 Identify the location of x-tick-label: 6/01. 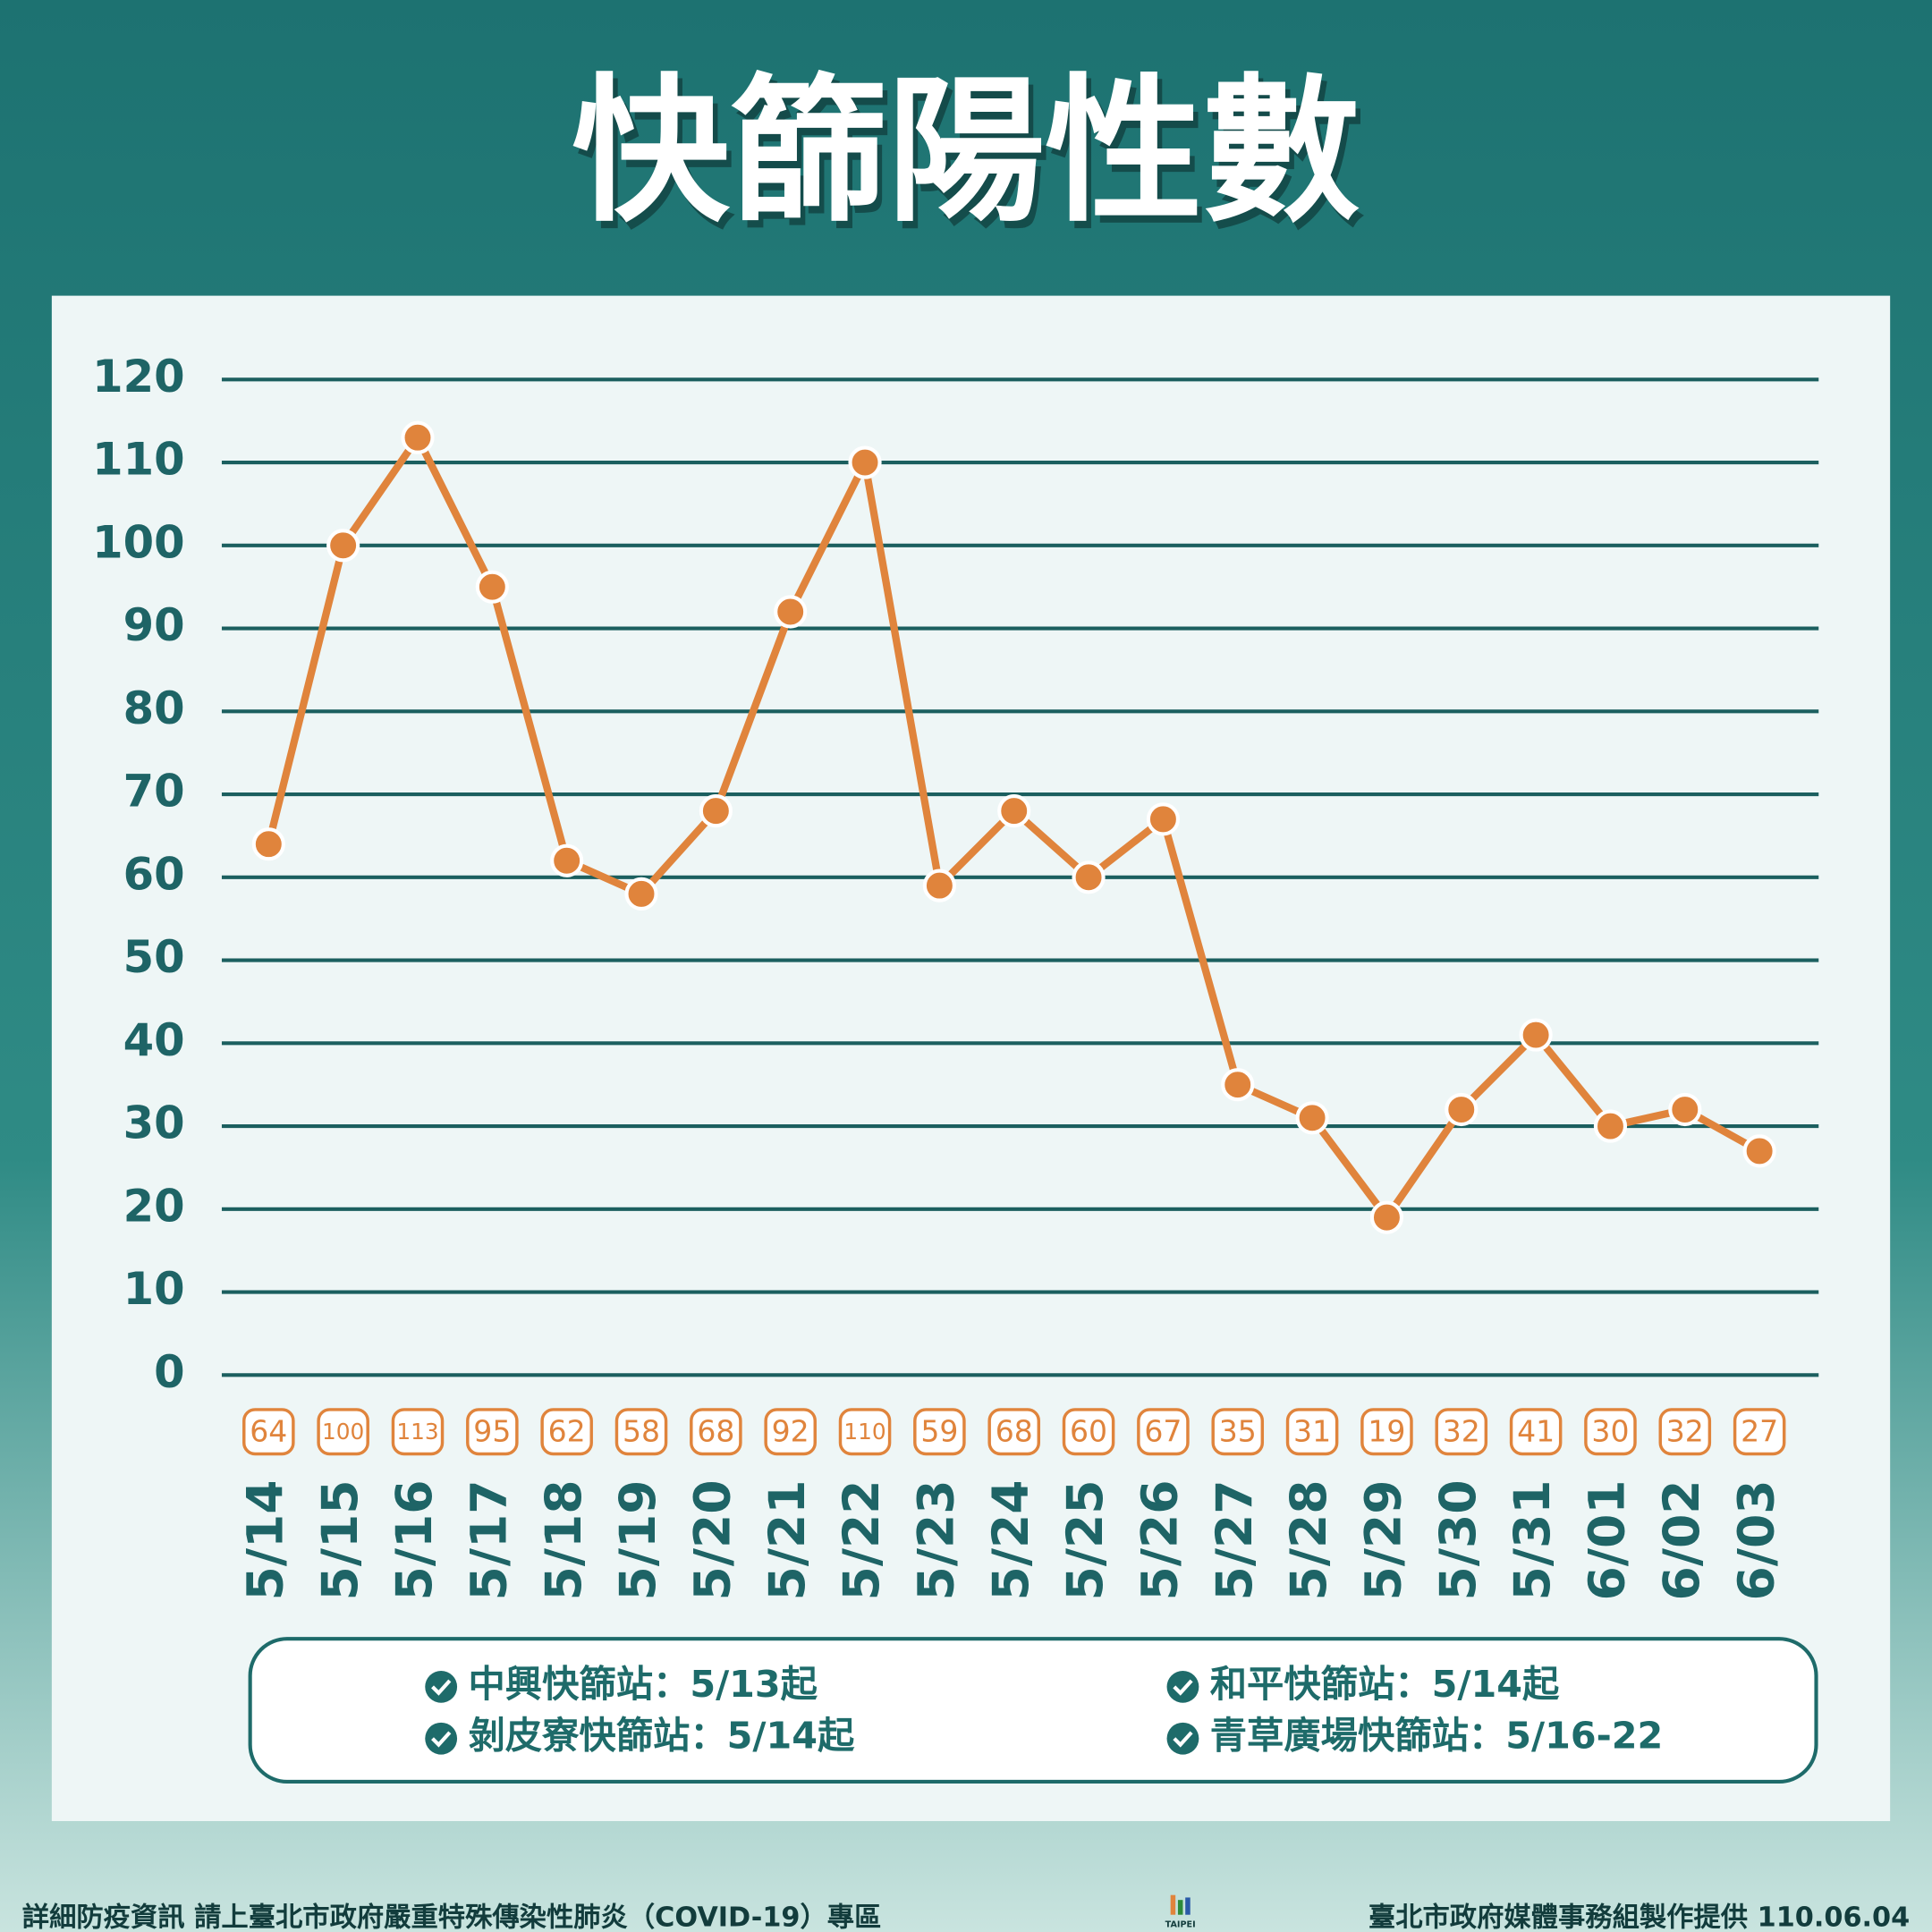
(1607, 1539).